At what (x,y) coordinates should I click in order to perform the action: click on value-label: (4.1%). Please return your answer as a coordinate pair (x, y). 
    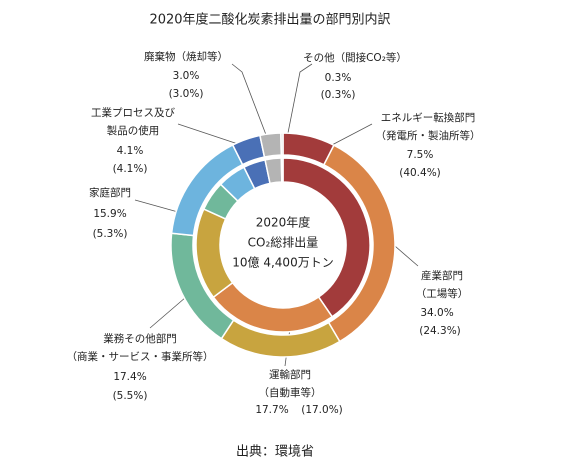
    Looking at the image, I should click on (130, 169).